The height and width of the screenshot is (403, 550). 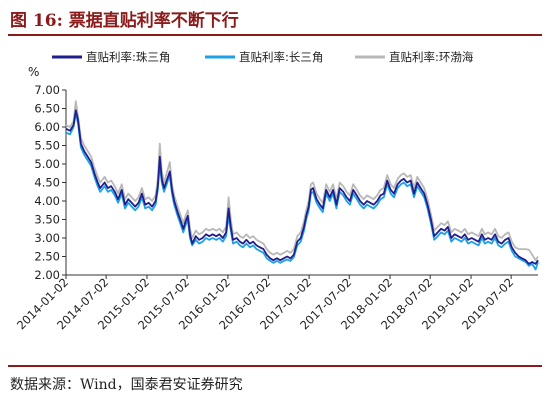 I want to click on legend-label: 直贴利率:长三角, so click(x=281, y=57).